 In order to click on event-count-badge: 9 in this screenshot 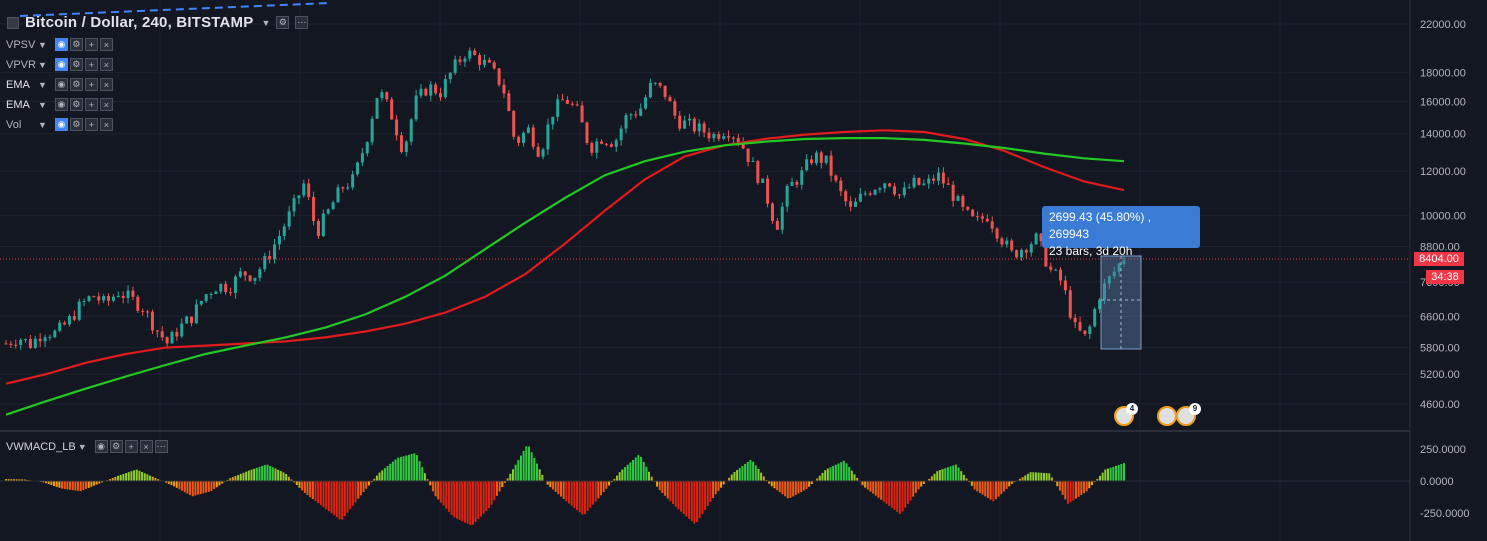, I will do `click(1195, 409)`.